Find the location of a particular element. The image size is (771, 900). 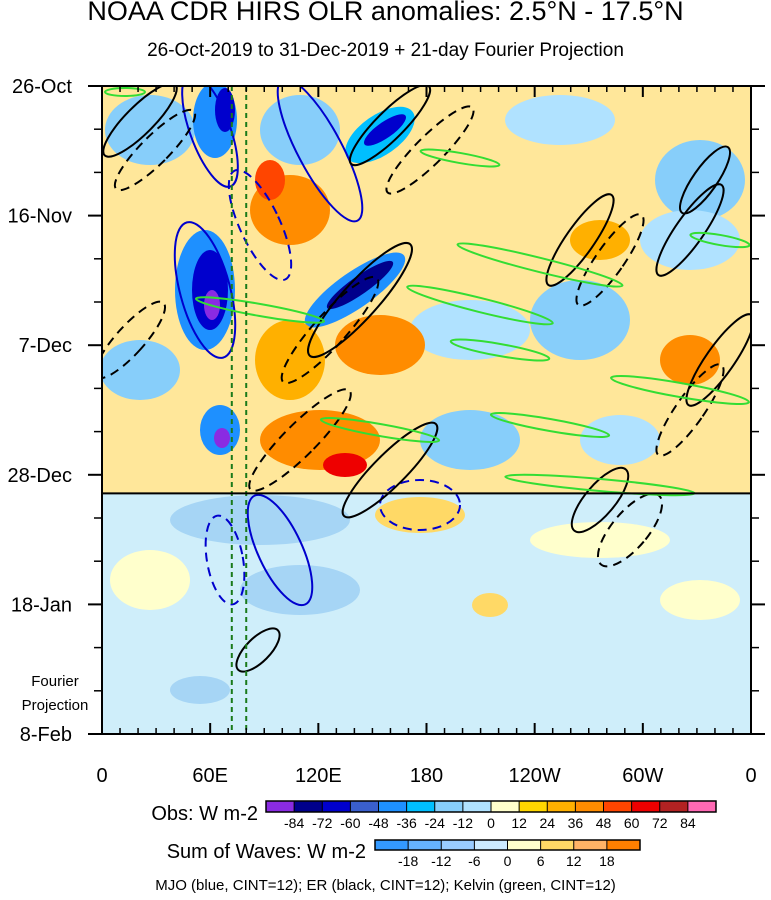

x-tick-label: 120E is located at coordinates (318, 776).